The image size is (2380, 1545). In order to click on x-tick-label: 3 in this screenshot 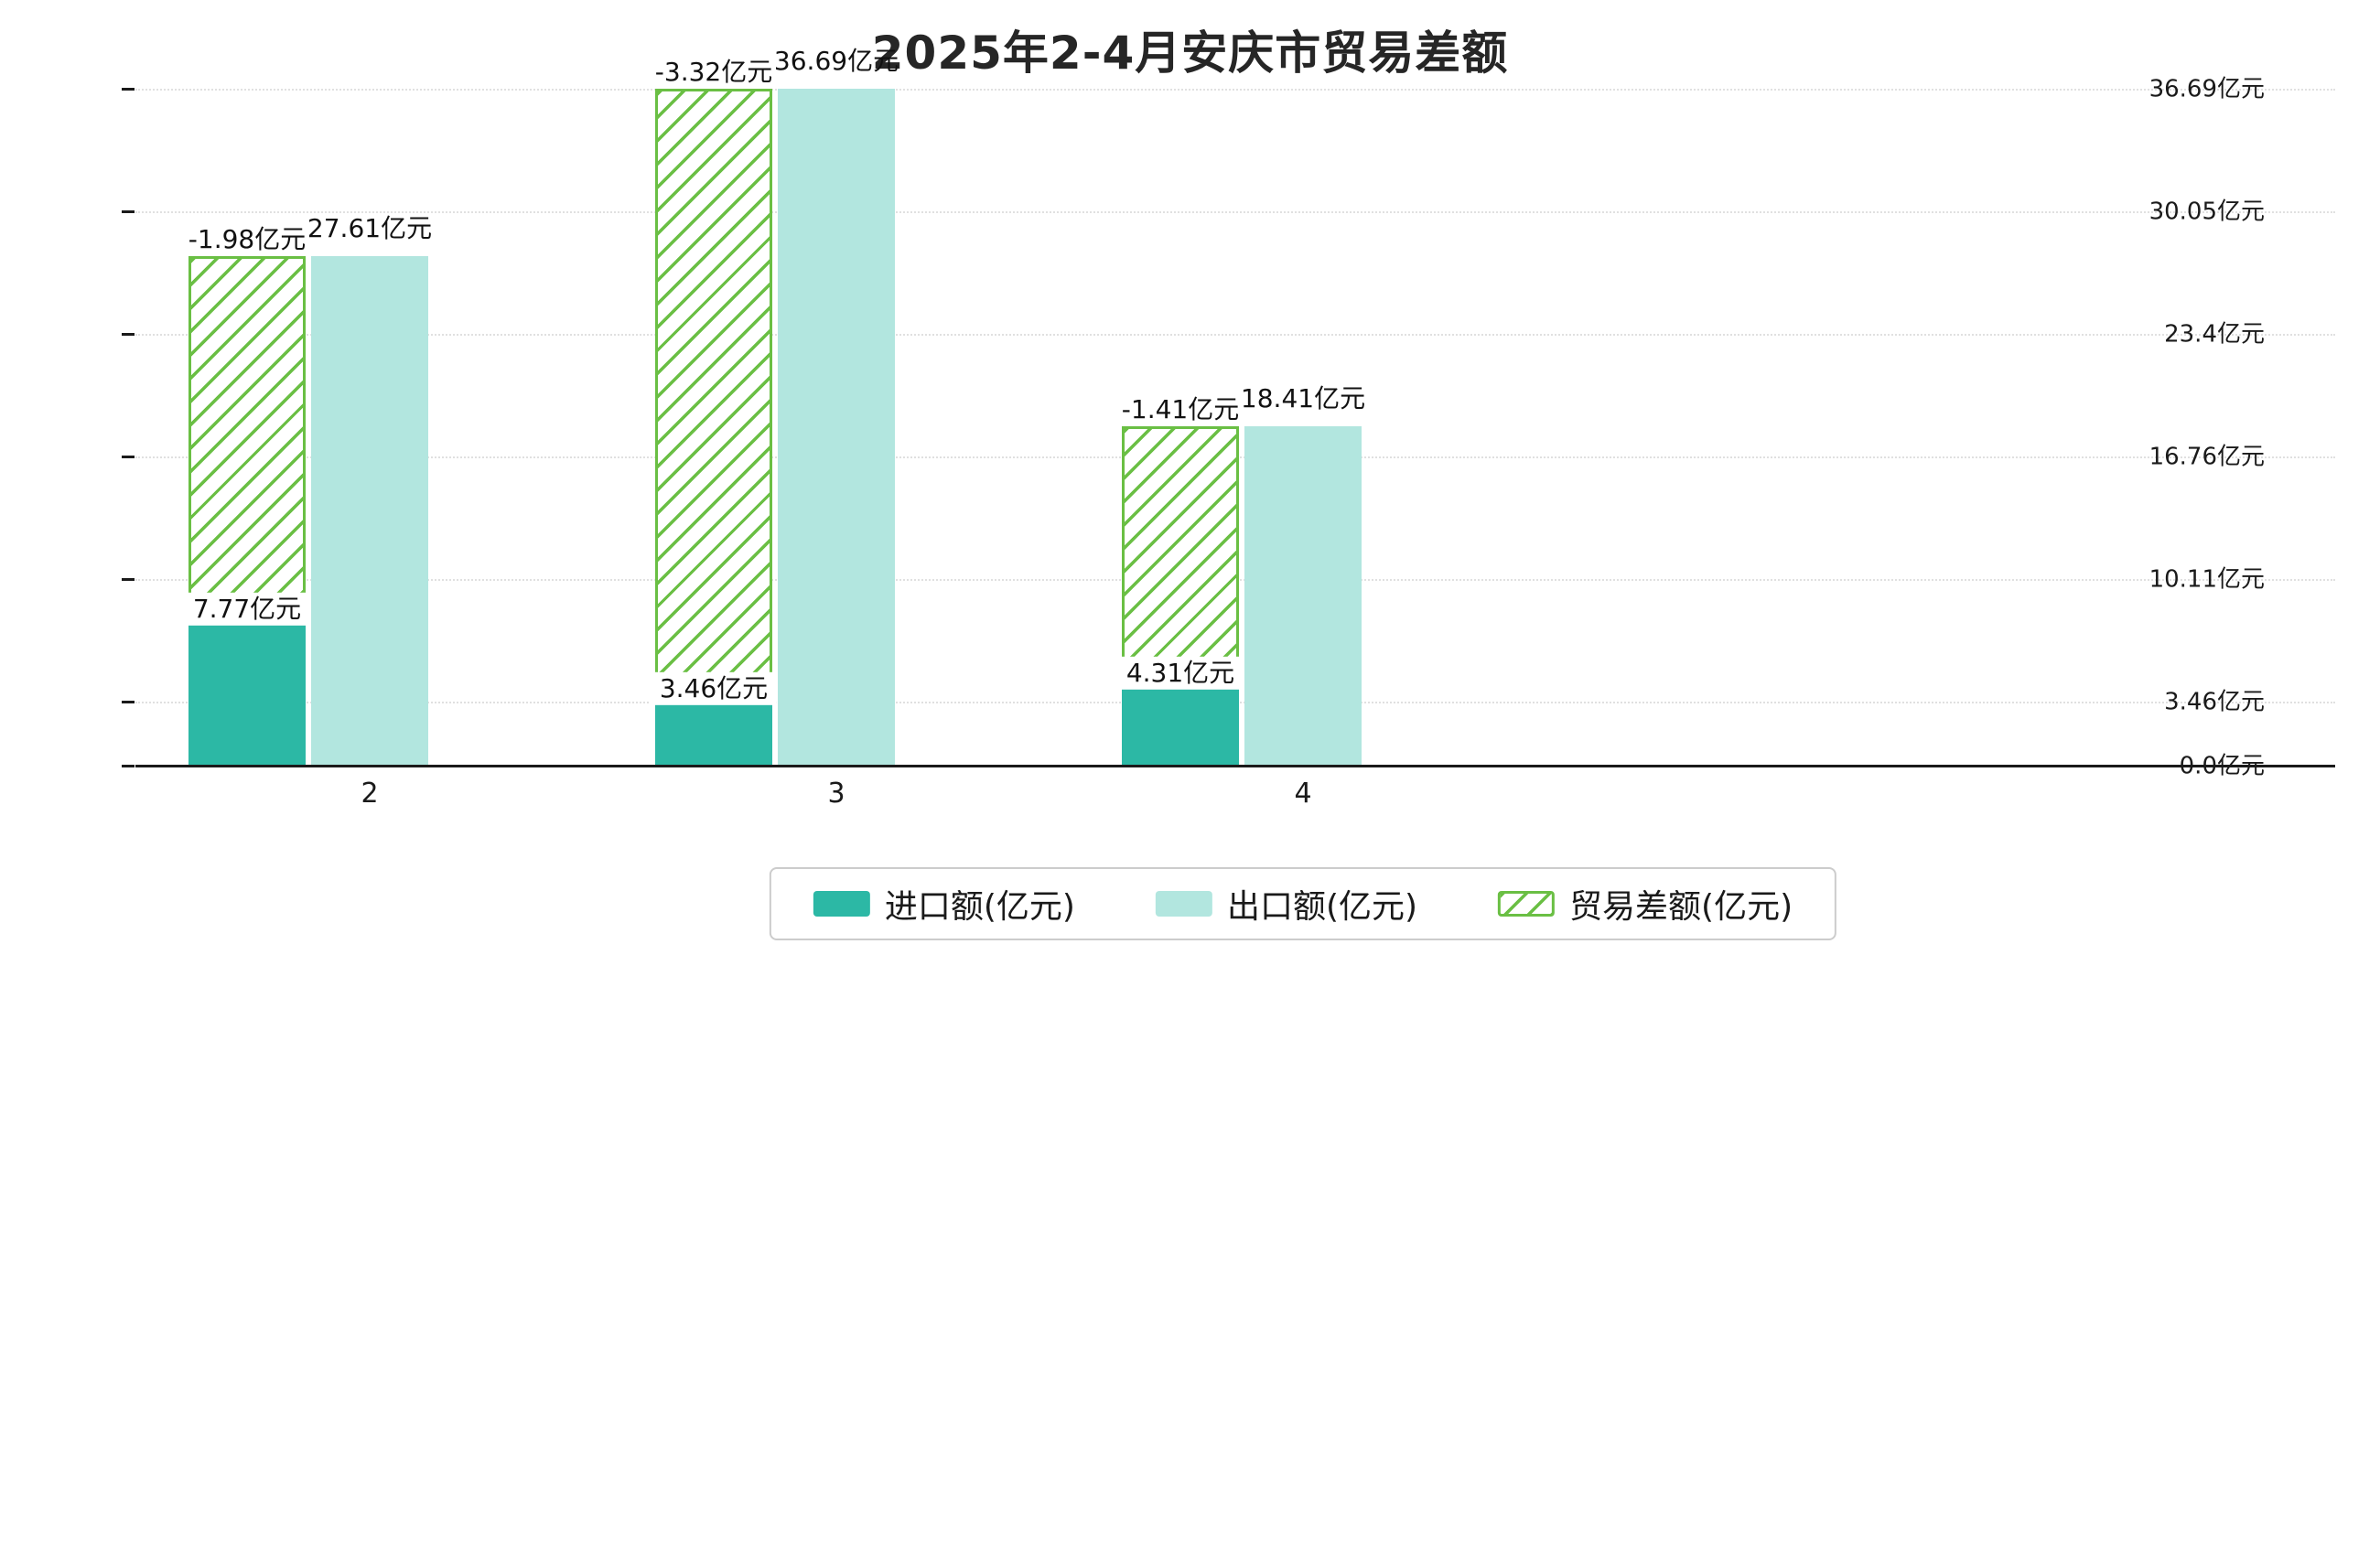, I will do `click(836, 794)`.